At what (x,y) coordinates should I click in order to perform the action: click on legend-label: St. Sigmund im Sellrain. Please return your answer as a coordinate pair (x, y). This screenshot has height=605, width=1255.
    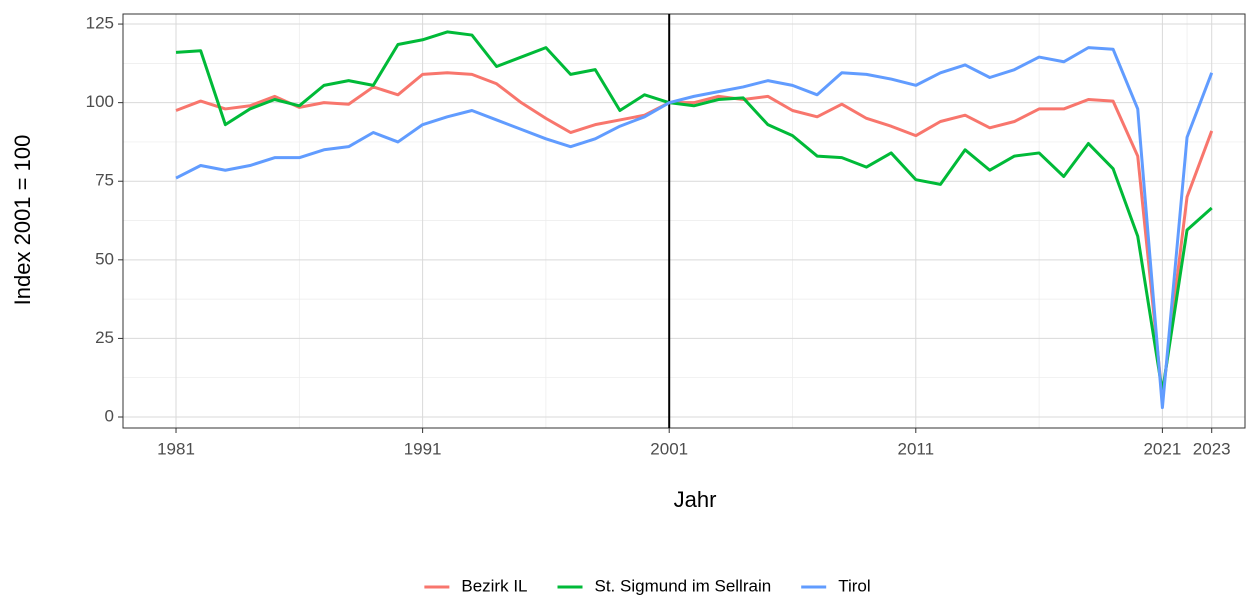
    Looking at the image, I should click on (683, 585).